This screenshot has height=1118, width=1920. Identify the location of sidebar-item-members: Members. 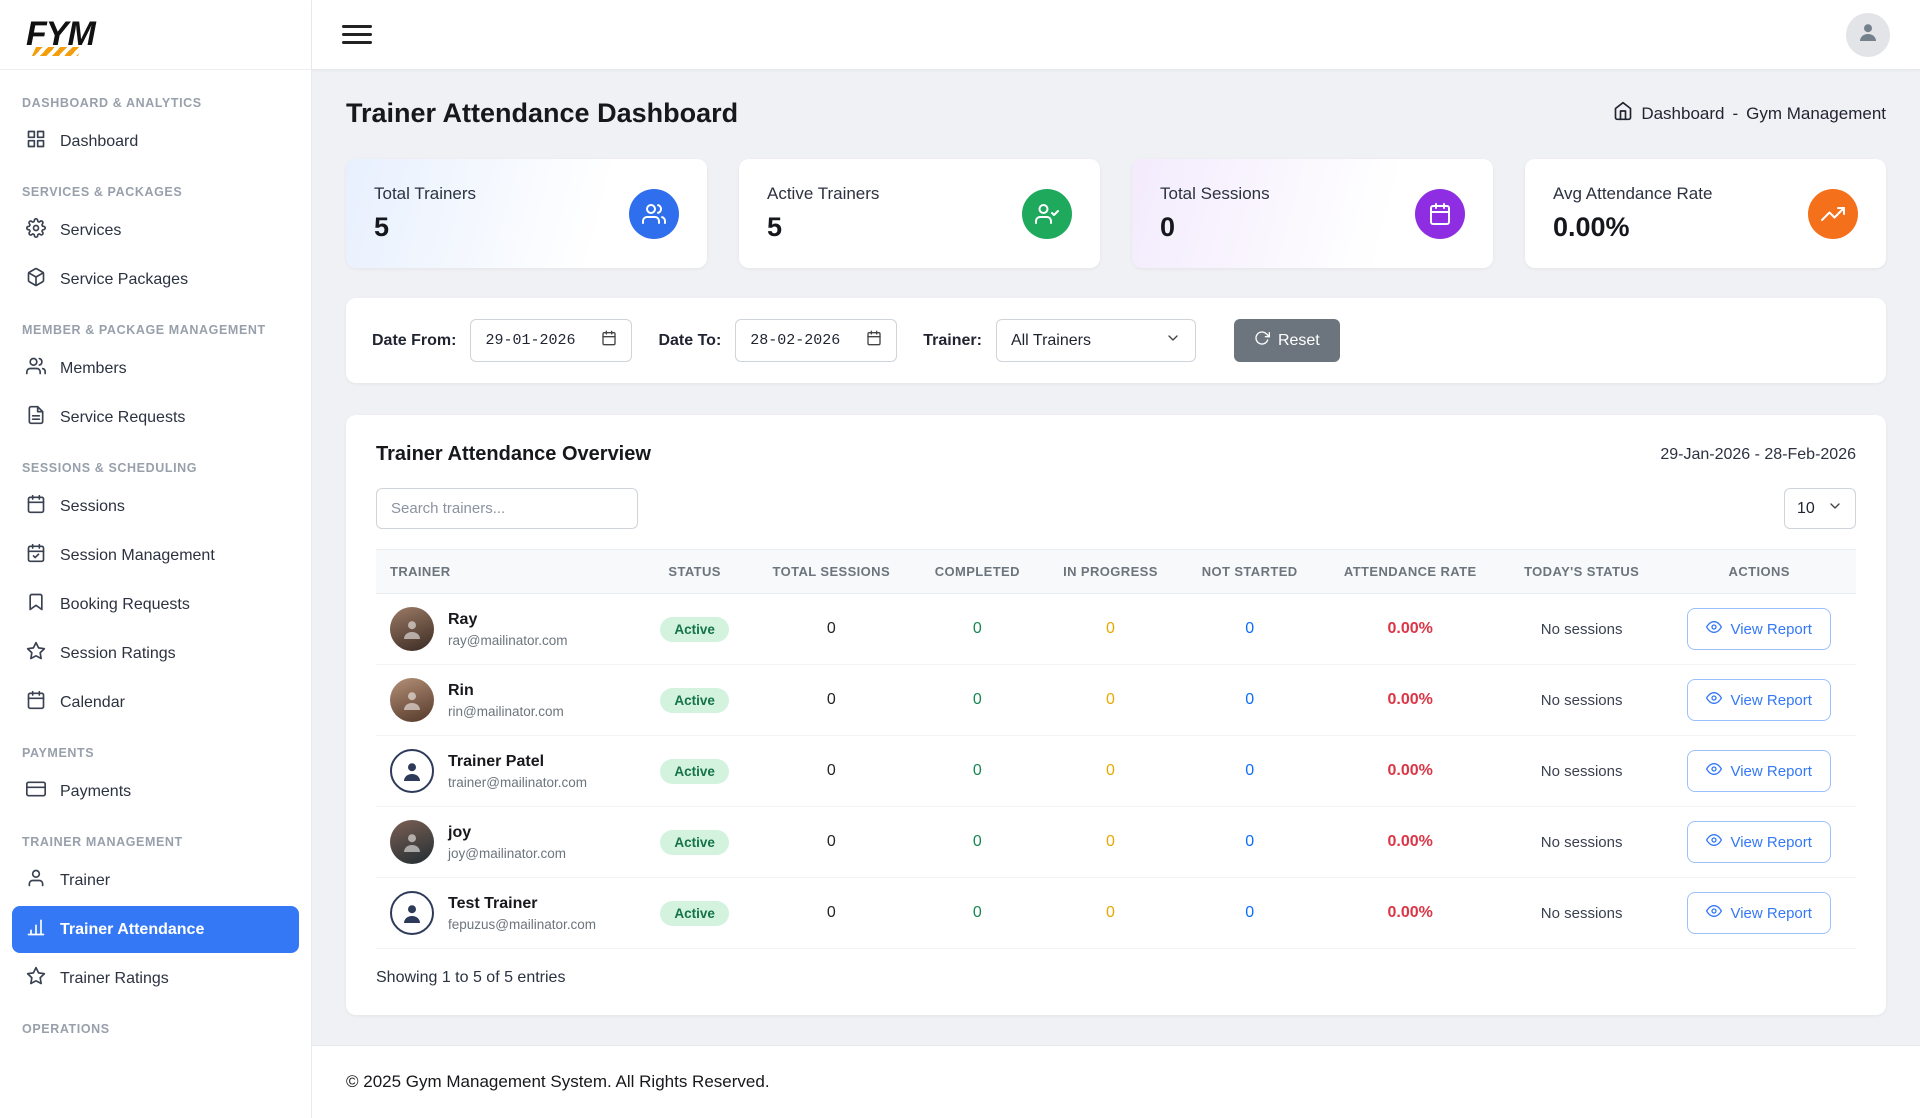
(155, 368).